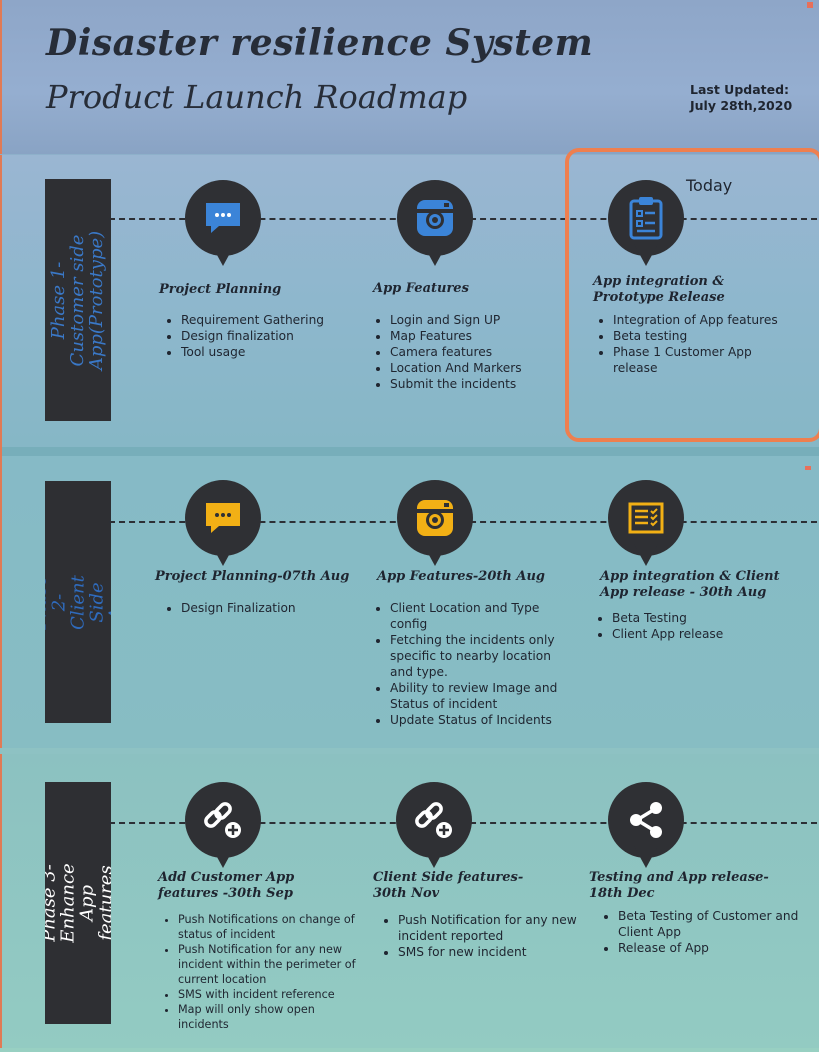 The image size is (819, 1052). Describe the element at coordinates (226, 885) in the screenshot. I see `phase-3-item-1-title: Add Customer App features -30th Sep` at that location.